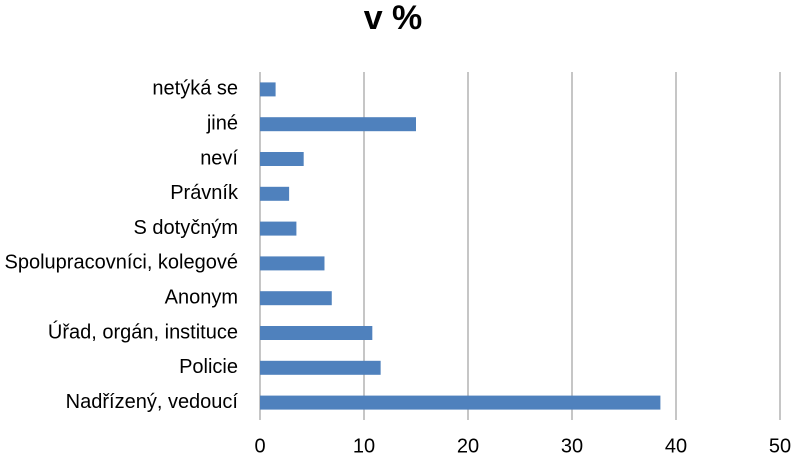 The image size is (801, 465). I want to click on x-tick-label: 40, so click(676, 446).